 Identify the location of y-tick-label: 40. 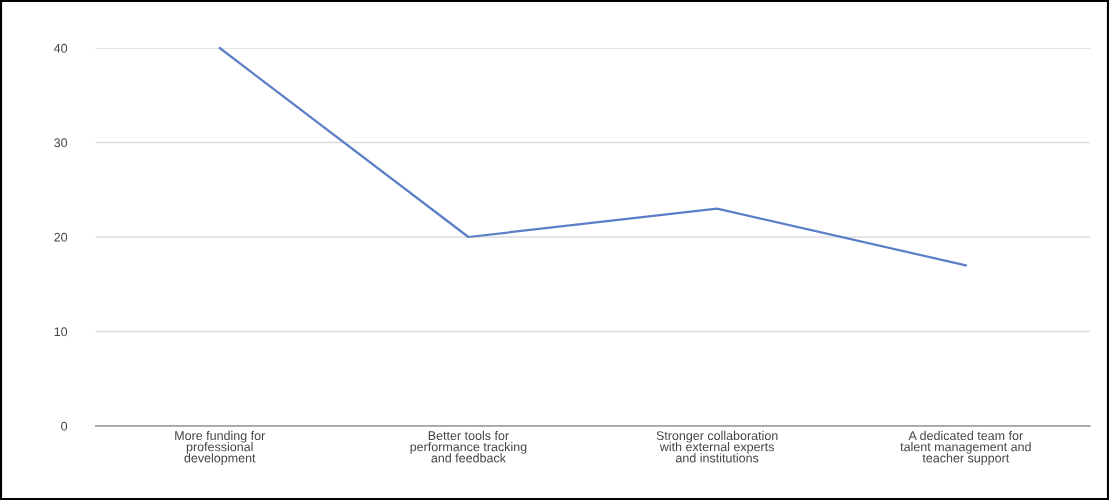
(60, 48).